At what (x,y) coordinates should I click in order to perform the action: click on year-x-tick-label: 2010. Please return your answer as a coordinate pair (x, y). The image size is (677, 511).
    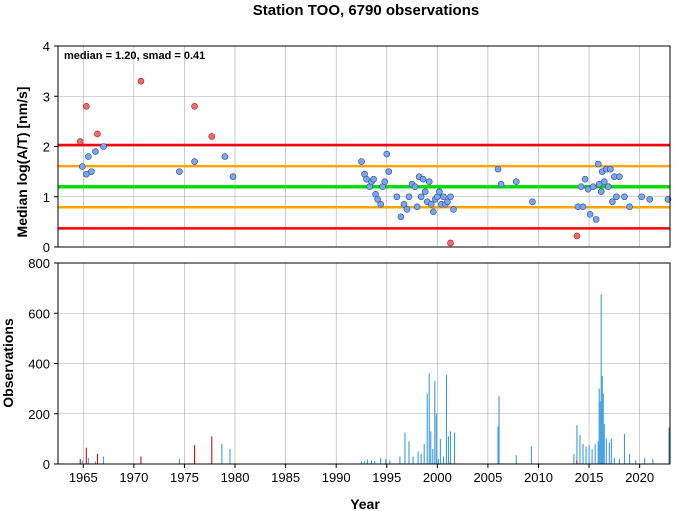
    Looking at the image, I should click on (538, 477).